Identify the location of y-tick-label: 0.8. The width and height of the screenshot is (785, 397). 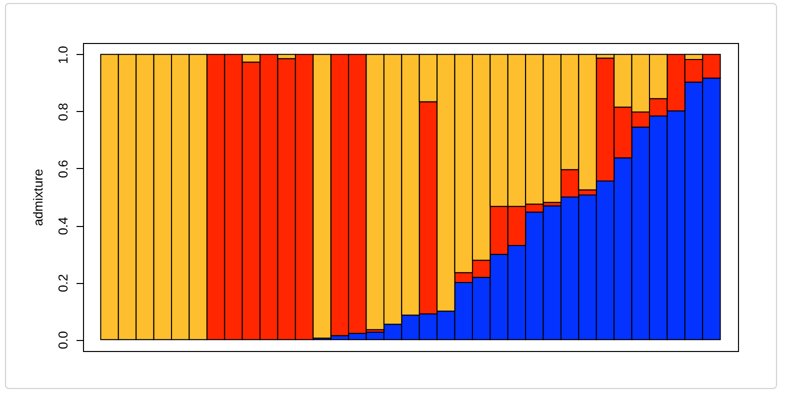
(63, 111).